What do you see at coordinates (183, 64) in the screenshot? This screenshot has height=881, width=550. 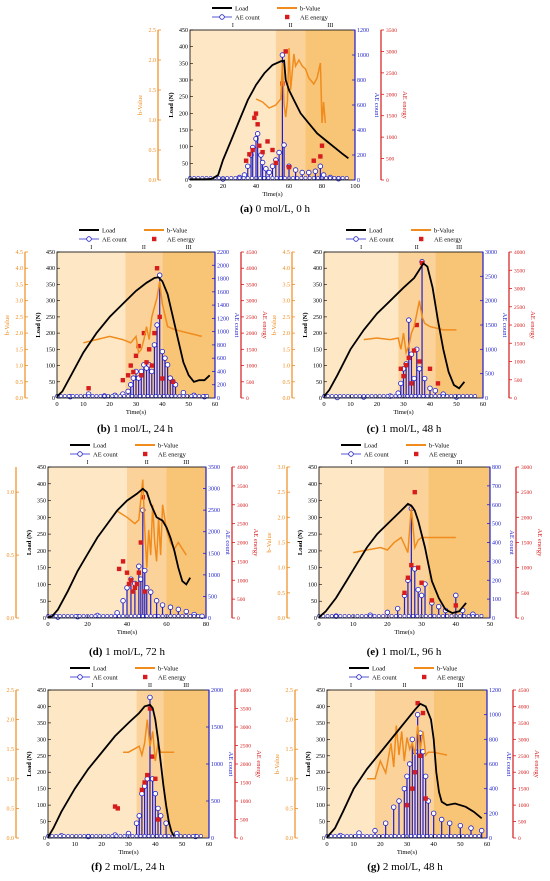 I see `load-tick-label: 350` at bounding box center [183, 64].